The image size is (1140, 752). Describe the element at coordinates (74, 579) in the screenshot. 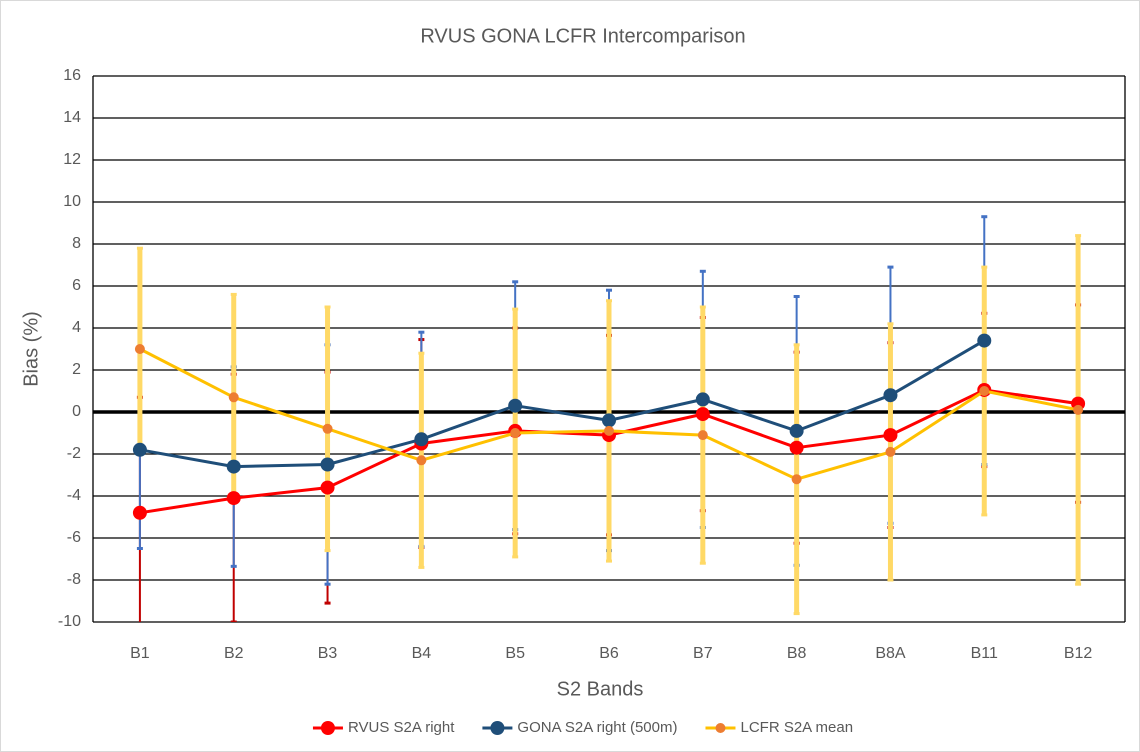

I see `y-tick-label: -8` at that location.